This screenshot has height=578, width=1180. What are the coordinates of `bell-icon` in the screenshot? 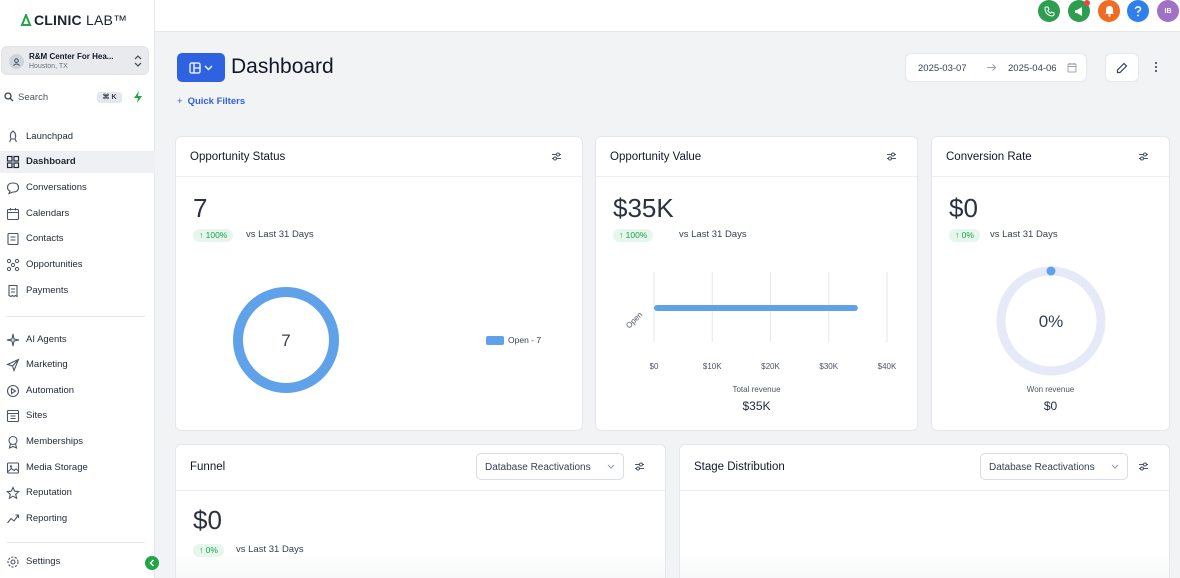 It's located at (1109, 11).